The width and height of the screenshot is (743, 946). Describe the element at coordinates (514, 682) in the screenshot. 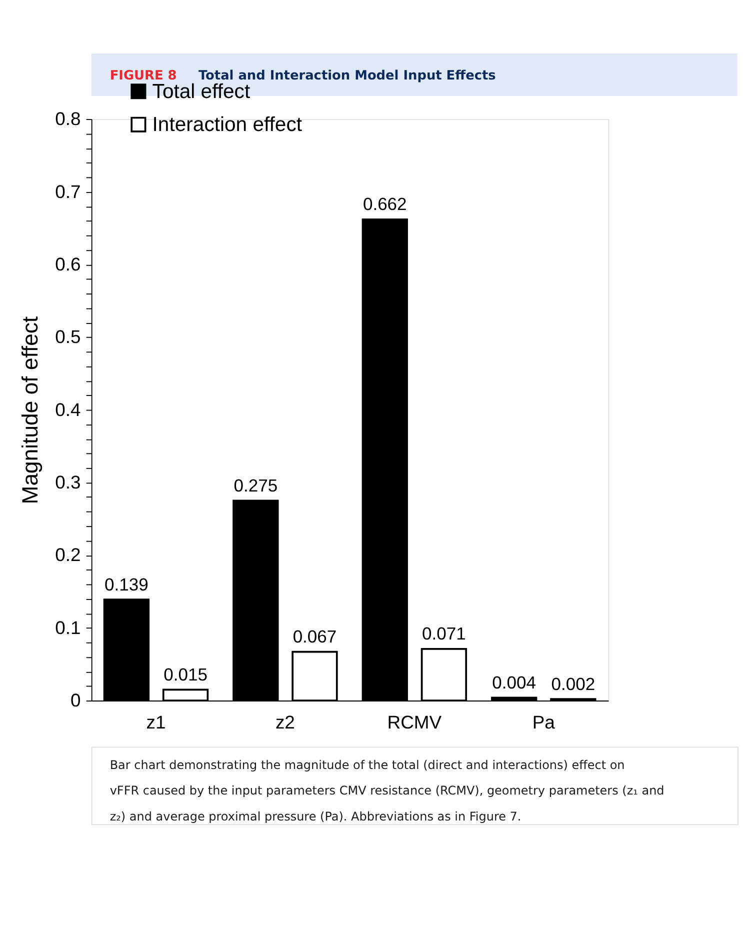

I see `data-label: 0.004` at that location.